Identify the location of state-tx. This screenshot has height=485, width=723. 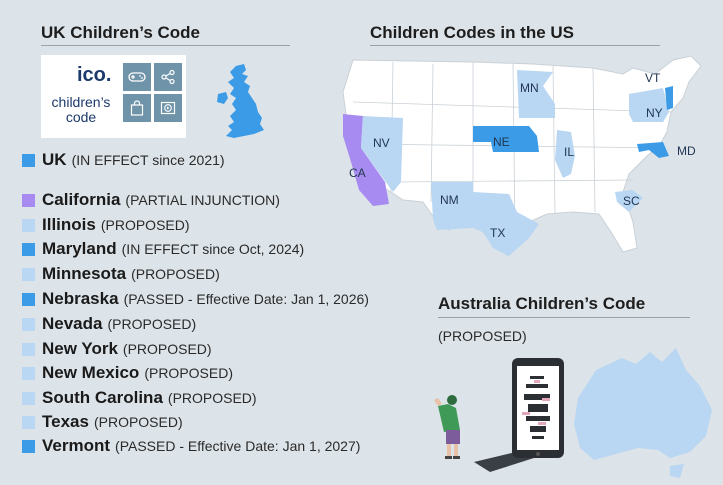
(488, 224).